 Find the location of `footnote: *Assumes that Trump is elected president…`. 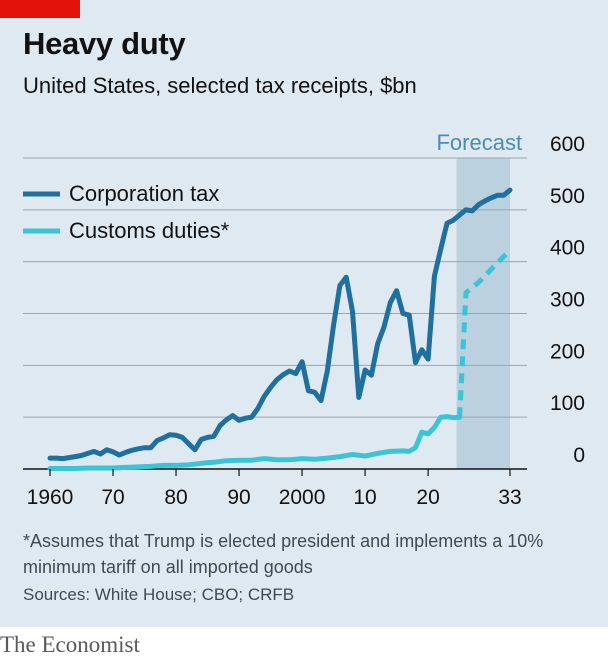

footnote: *Assumes that Trump is elected president… is located at coordinates (283, 554).